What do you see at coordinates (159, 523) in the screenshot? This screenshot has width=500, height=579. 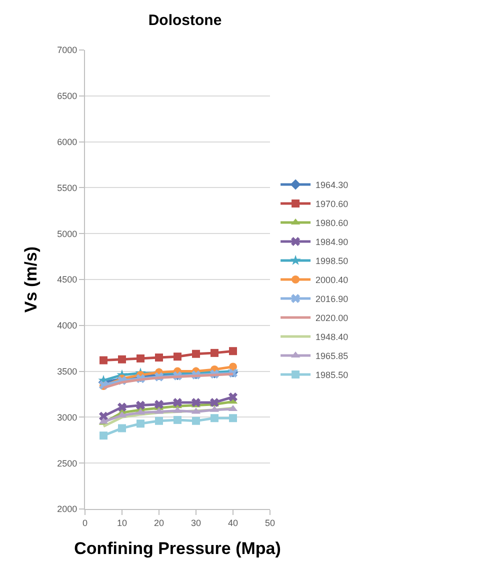 I see `x-tick-label: 20` at bounding box center [159, 523].